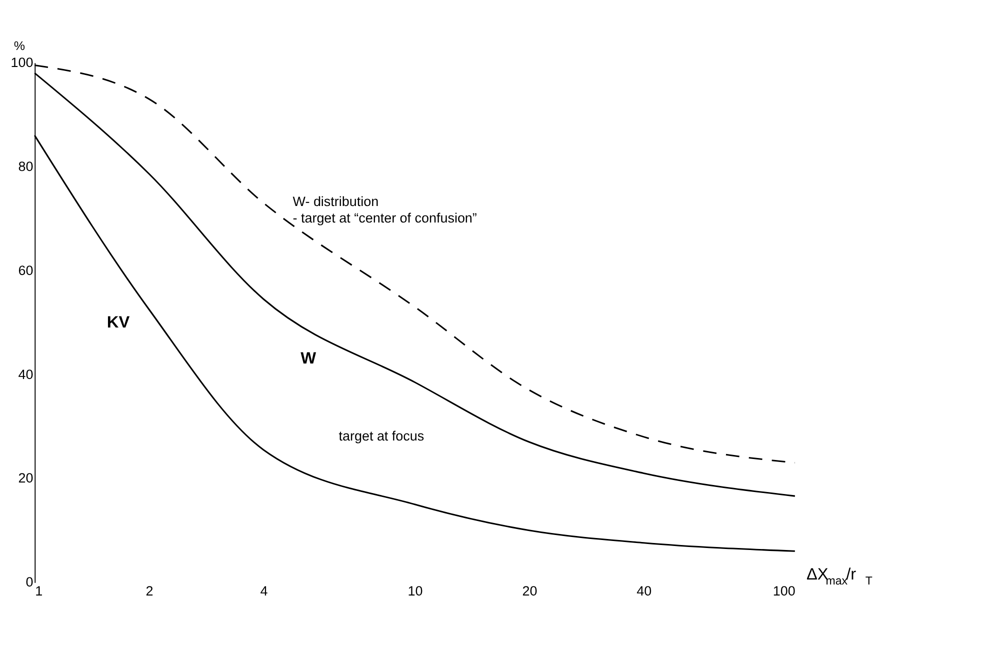 The width and height of the screenshot is (998, 651). Describe the element at coordinates (150, 590) in the screenshot. I see `x-tick-label: 2` at that location.